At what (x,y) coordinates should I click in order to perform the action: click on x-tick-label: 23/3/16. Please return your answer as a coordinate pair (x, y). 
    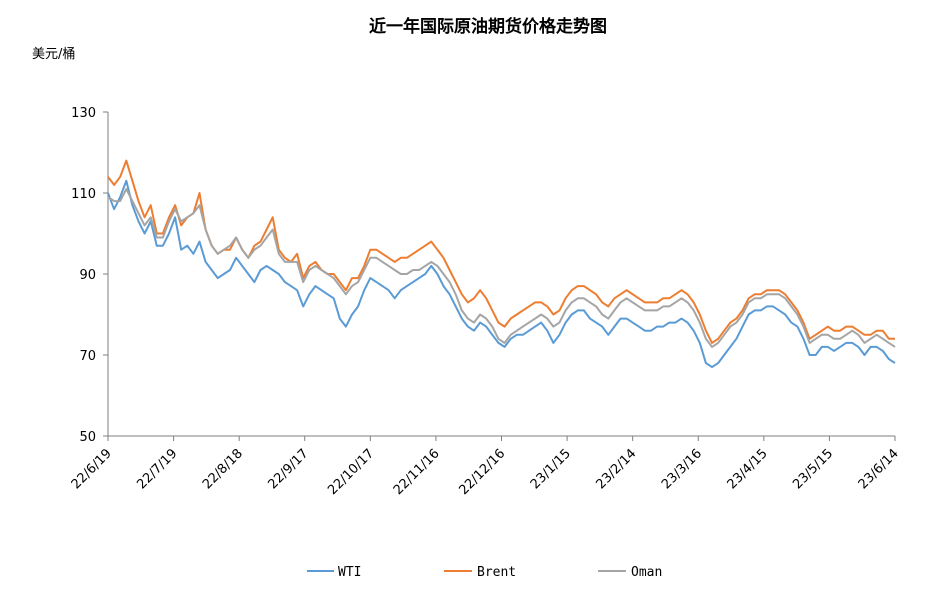
    Looking at the image, I should click on (682, 469).